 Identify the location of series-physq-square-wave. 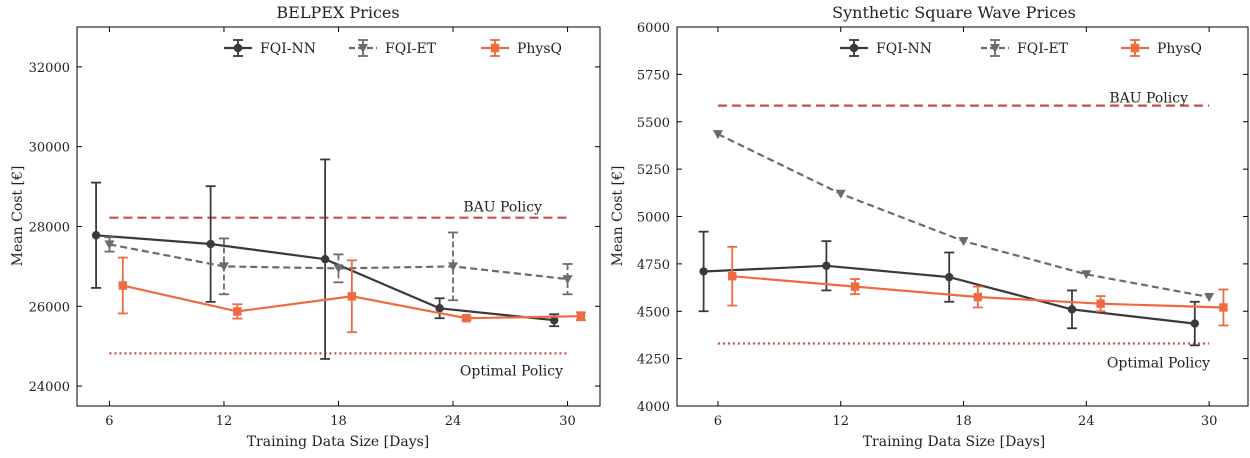
(978, 286).